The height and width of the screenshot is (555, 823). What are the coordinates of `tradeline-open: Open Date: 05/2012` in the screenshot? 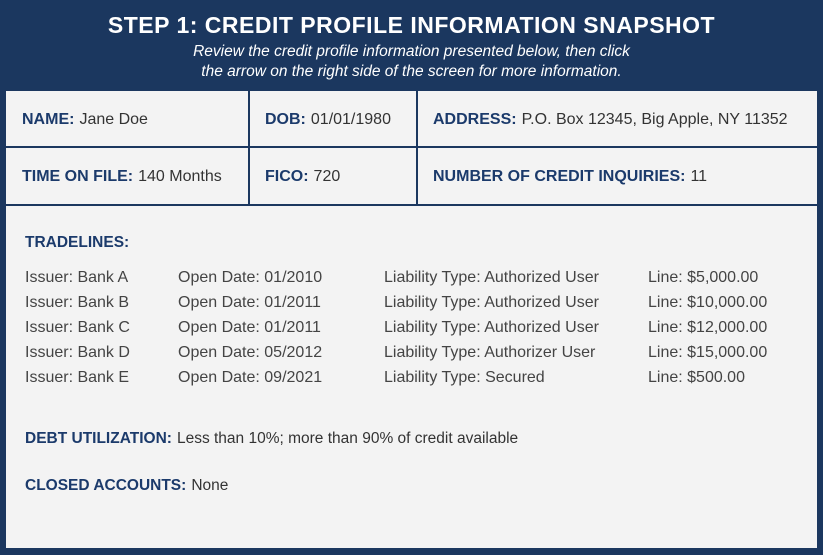 It's located at (250, 352).